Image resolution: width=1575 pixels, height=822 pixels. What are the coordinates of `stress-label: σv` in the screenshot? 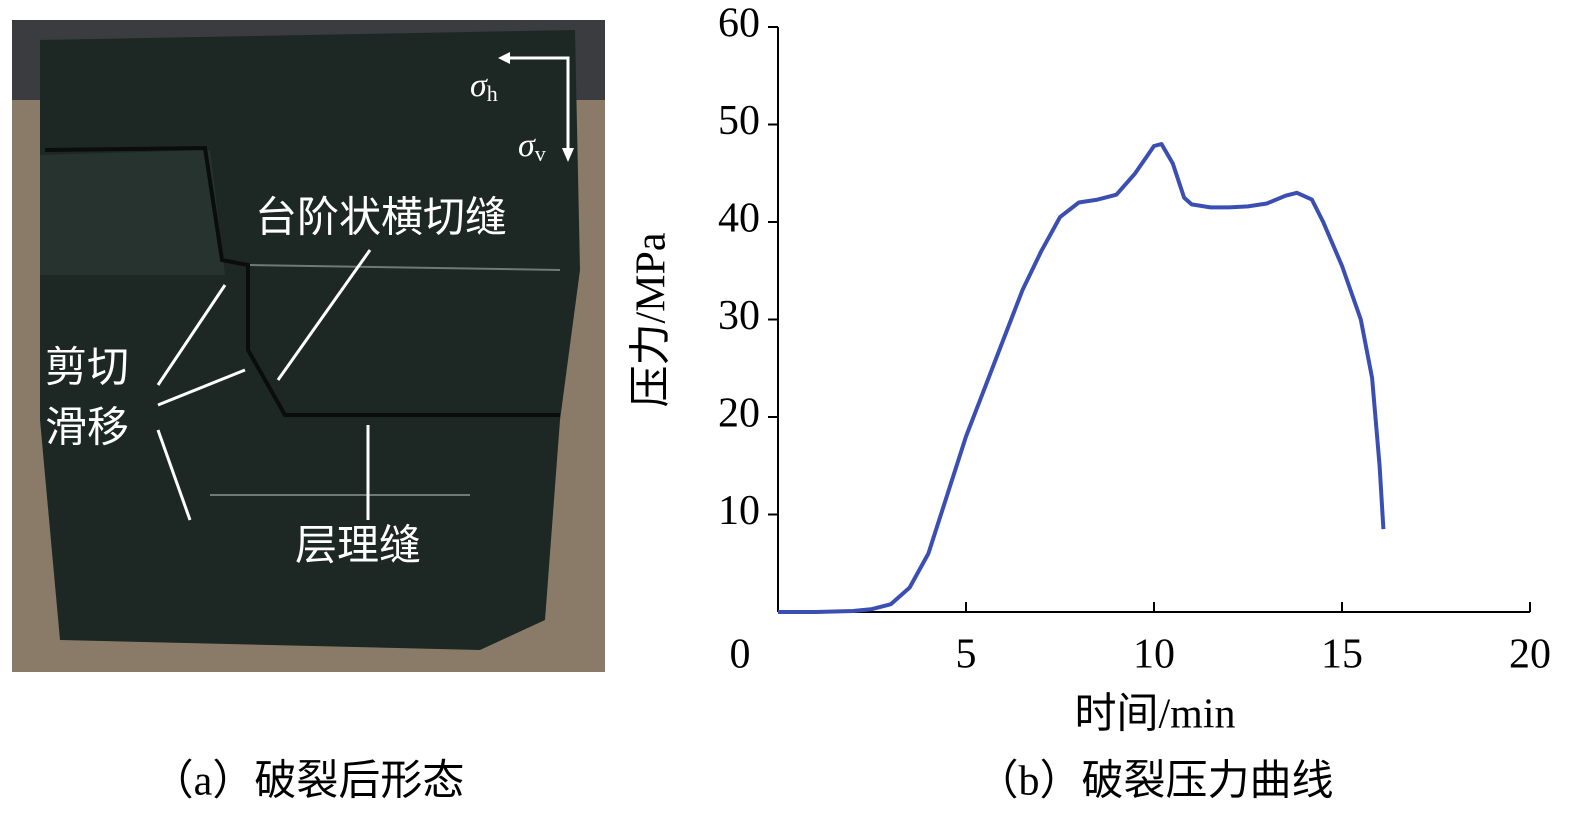 It's located at (532, 146).